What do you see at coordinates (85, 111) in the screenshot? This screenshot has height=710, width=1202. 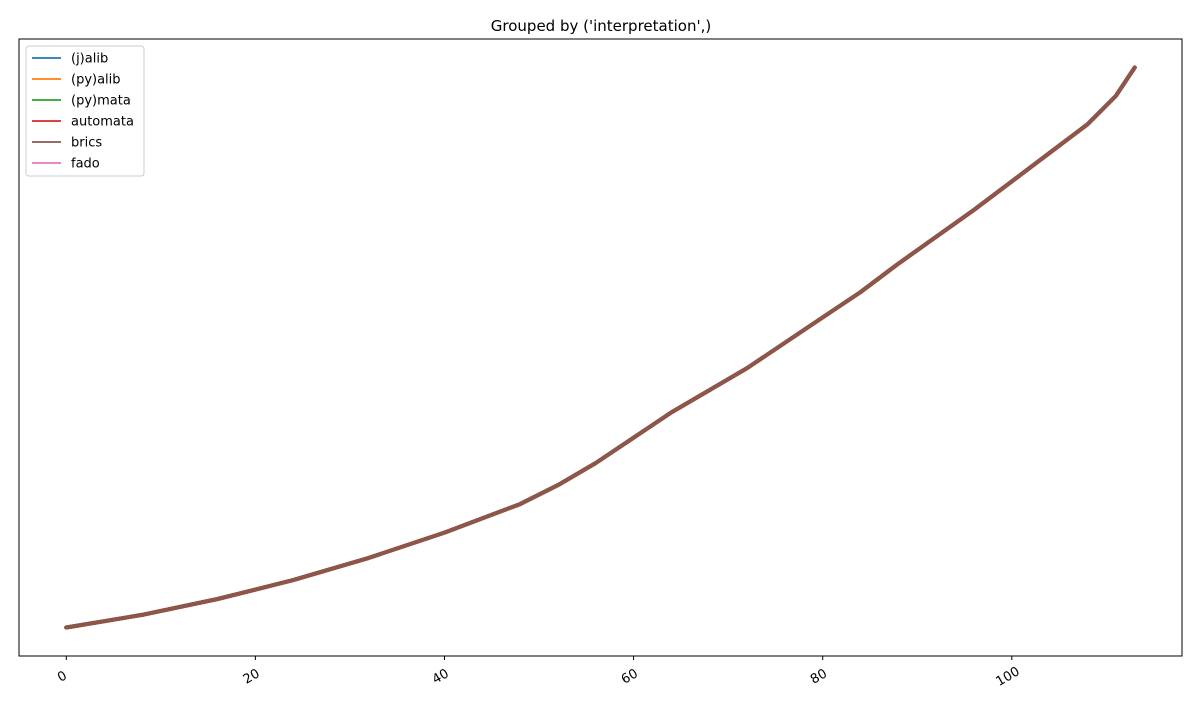 I see `legend: (j)alib (py)alib (py)mata automata brics fado` at bounding box center [85, 111].